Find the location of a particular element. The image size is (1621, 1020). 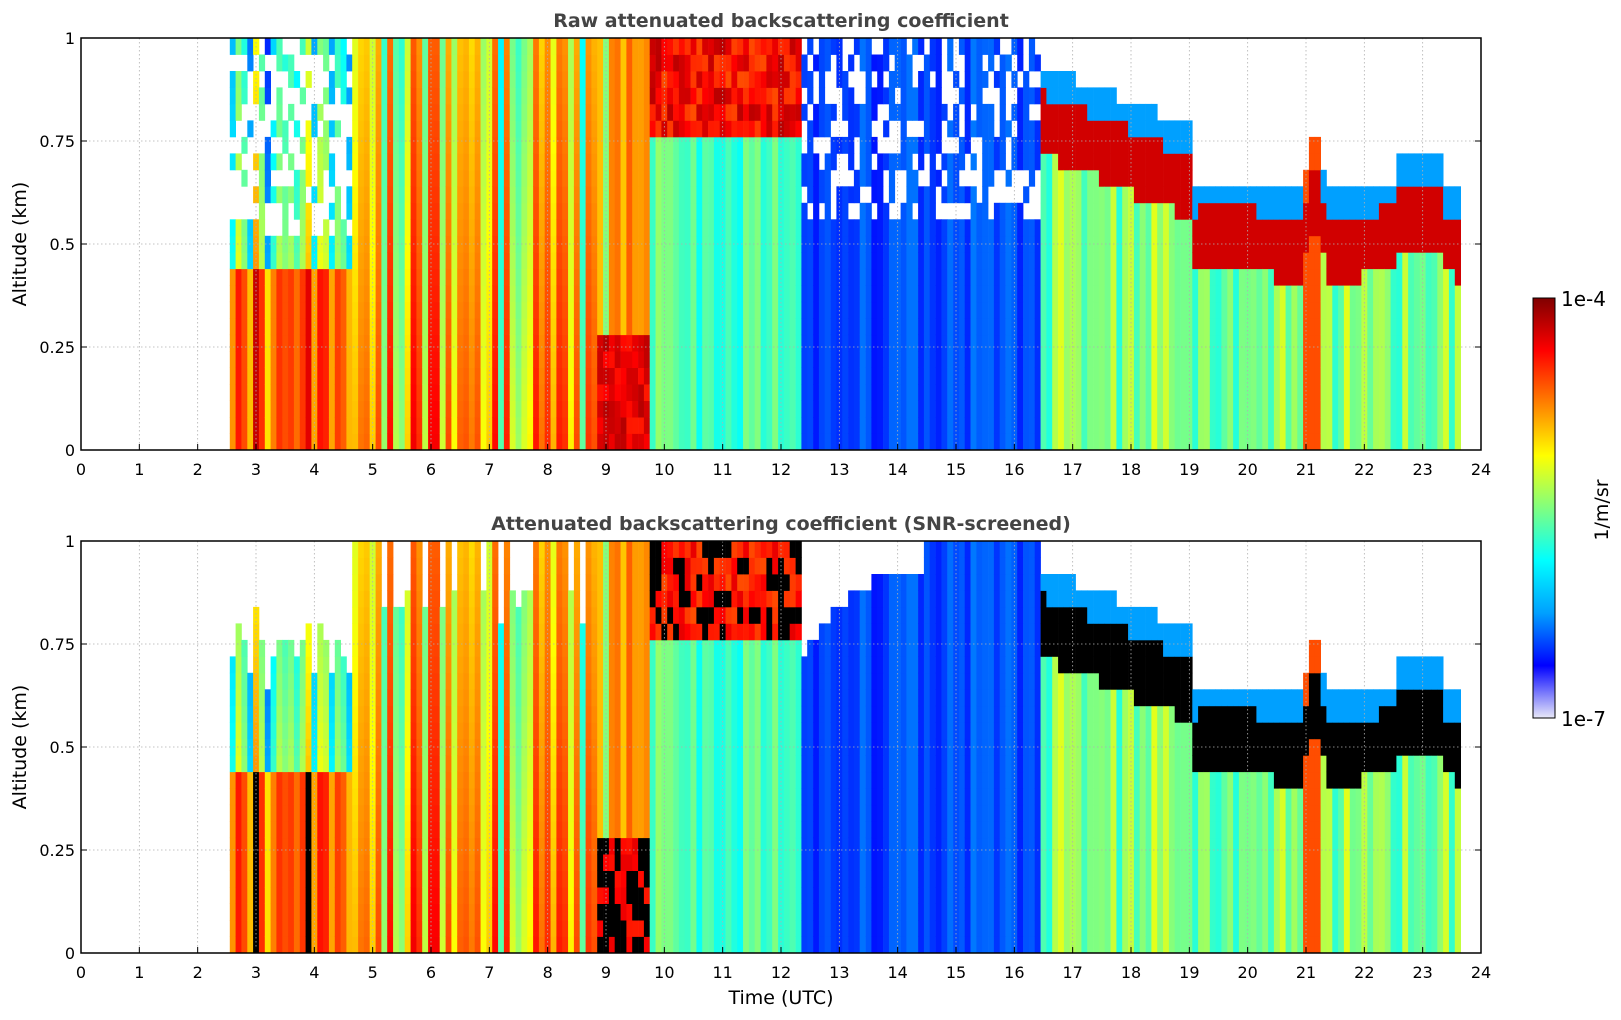

x-tick-label: 22 is located at coordinates (1364, 469).